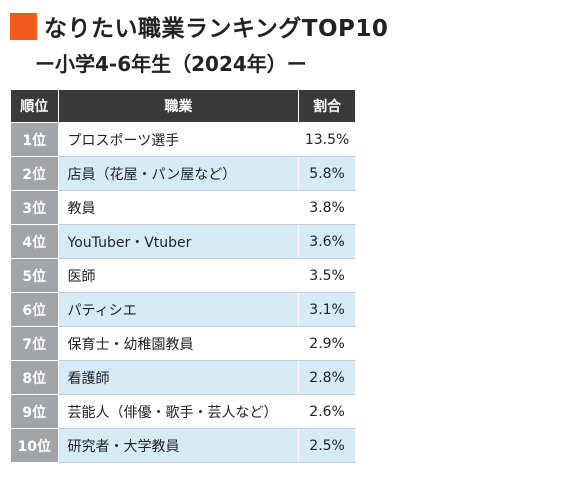  Describe the element at coordinates (216, 29) in the screenshot. I see `chart-title: なりたい職業ランキングTOP10` at that location.